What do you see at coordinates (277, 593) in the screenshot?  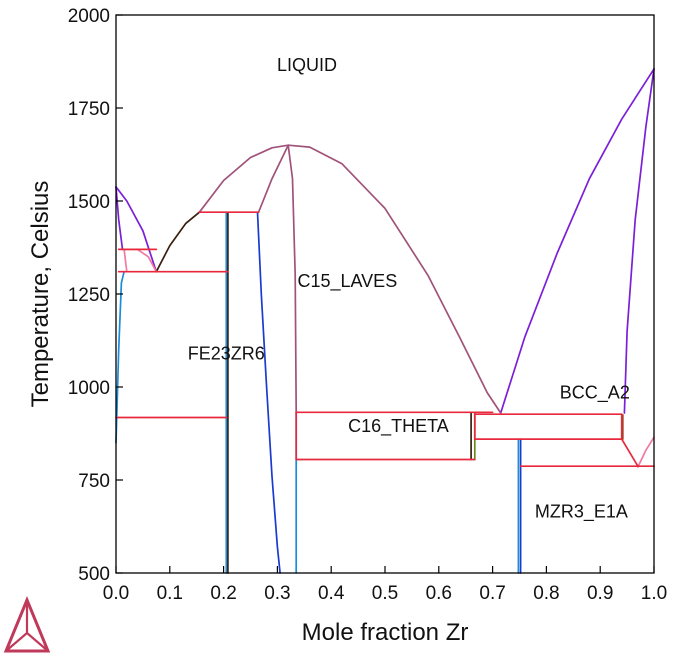 I see `x-tick-label: 0.3` at bounding box center [277, 593].